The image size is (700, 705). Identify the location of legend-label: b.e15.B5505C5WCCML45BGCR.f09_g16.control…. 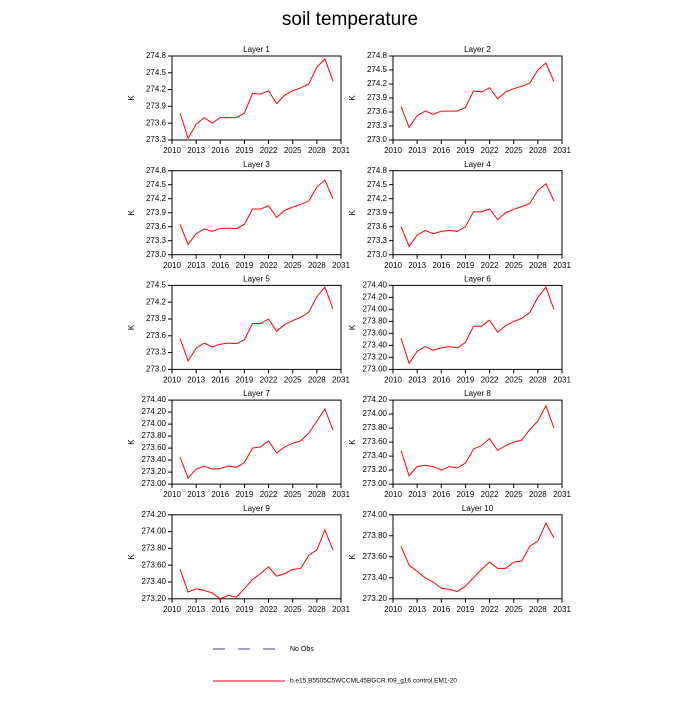
(373, 681).